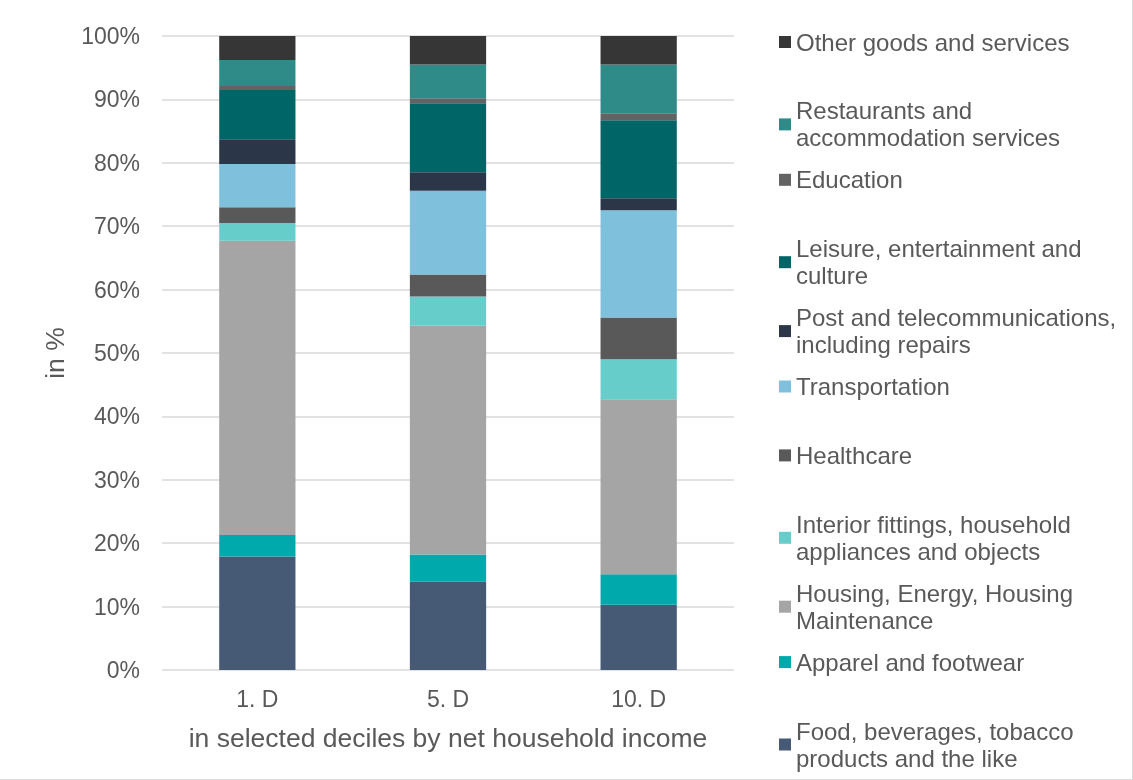  What do you see at coordinates (928, 124) in the screenshot?
I see `legend-label: Restaurants and accommodation services` at bounding box center [928, 124].